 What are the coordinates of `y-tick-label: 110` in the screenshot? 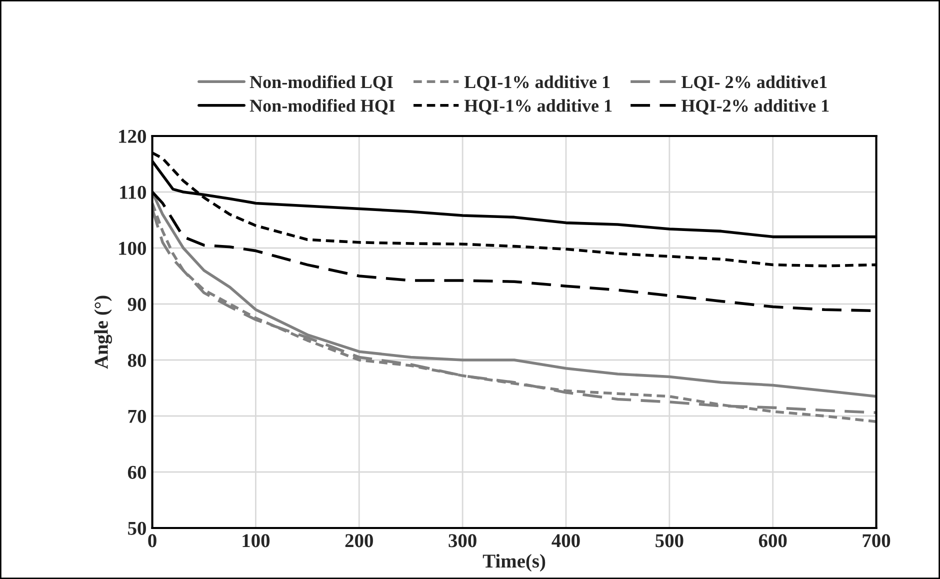 It's located at (133, 192).